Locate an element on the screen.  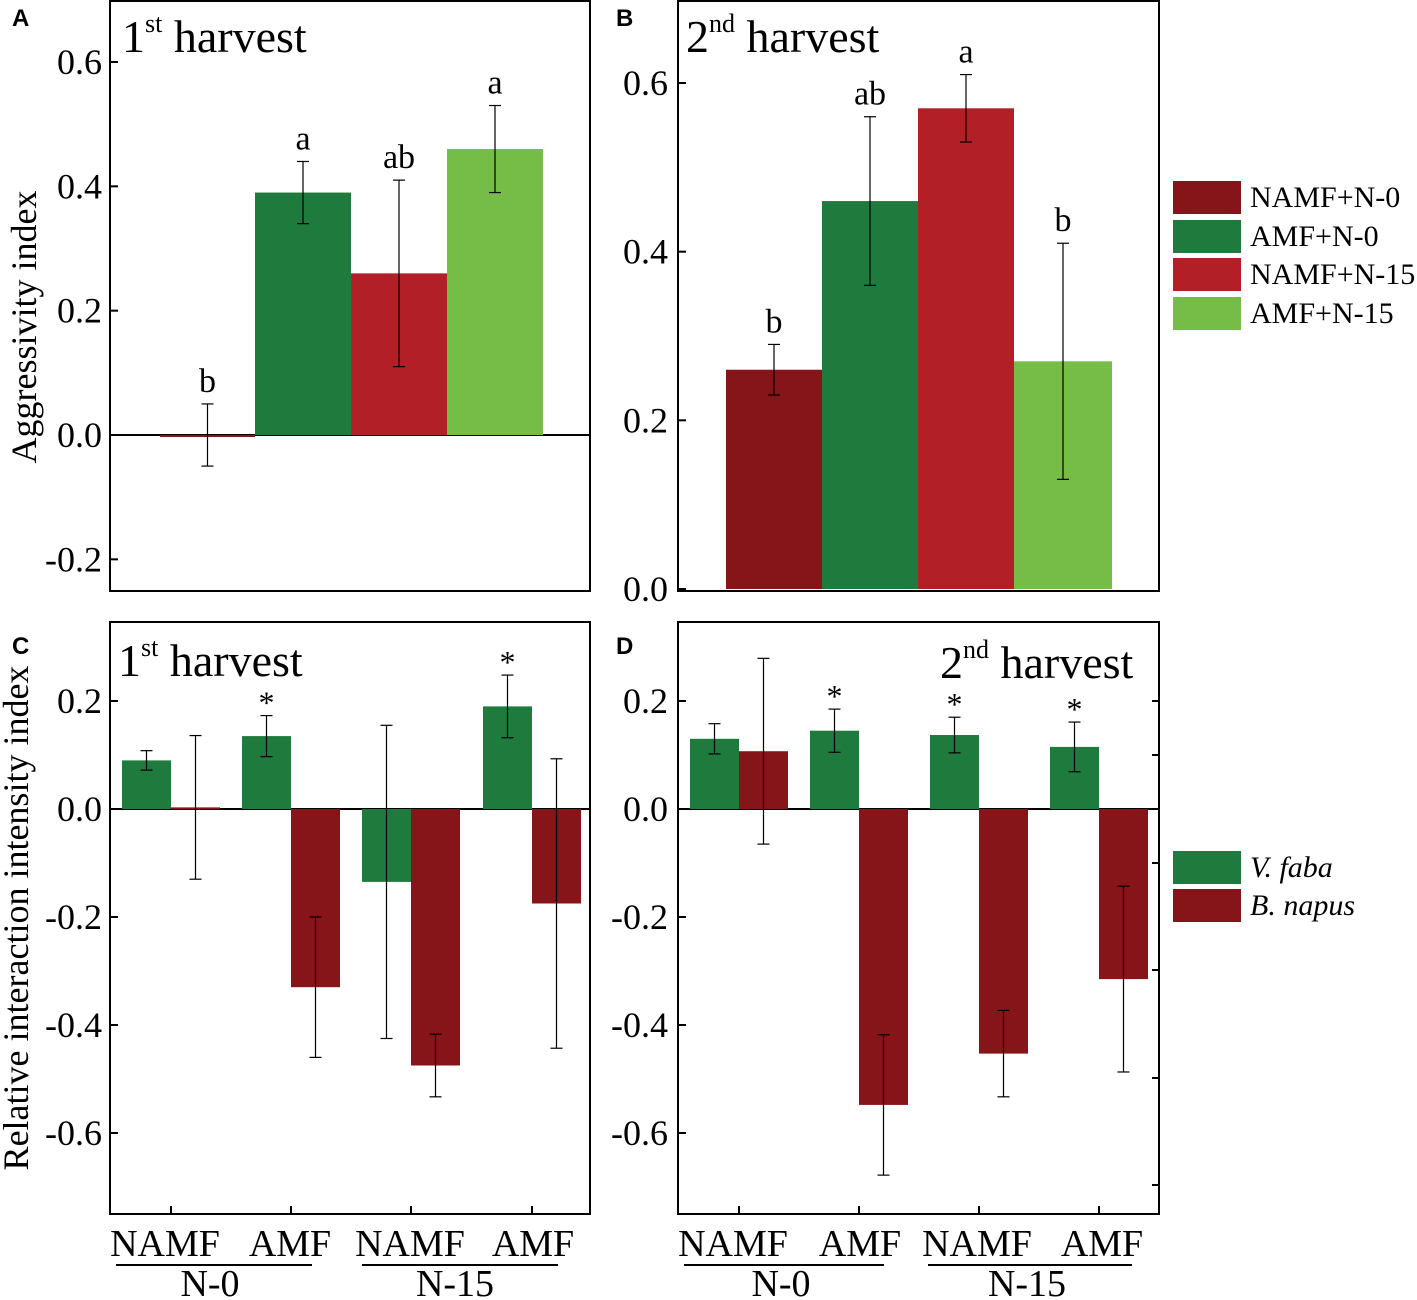
x-group-c-n0: N-0 is located at coordinates (209, 1281).